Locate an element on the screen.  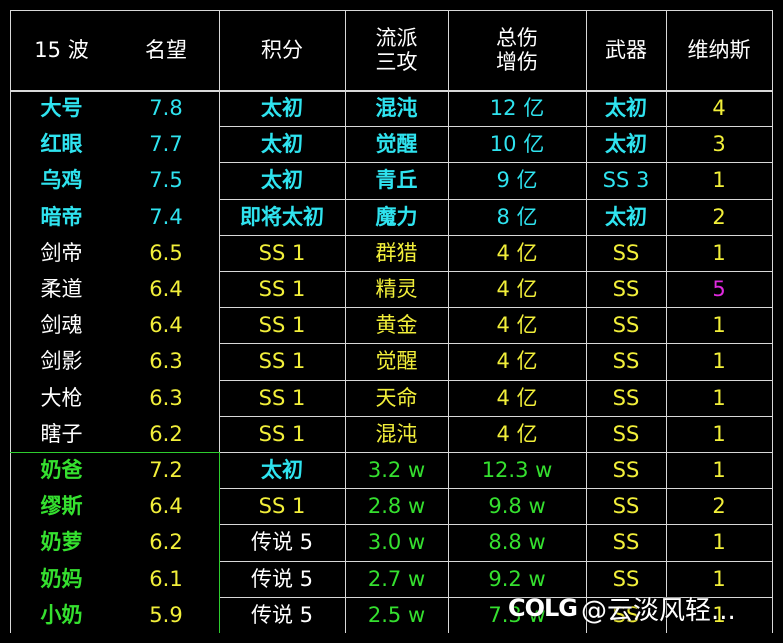
cell-style: 魔力 is located at coordinates (396, 216).